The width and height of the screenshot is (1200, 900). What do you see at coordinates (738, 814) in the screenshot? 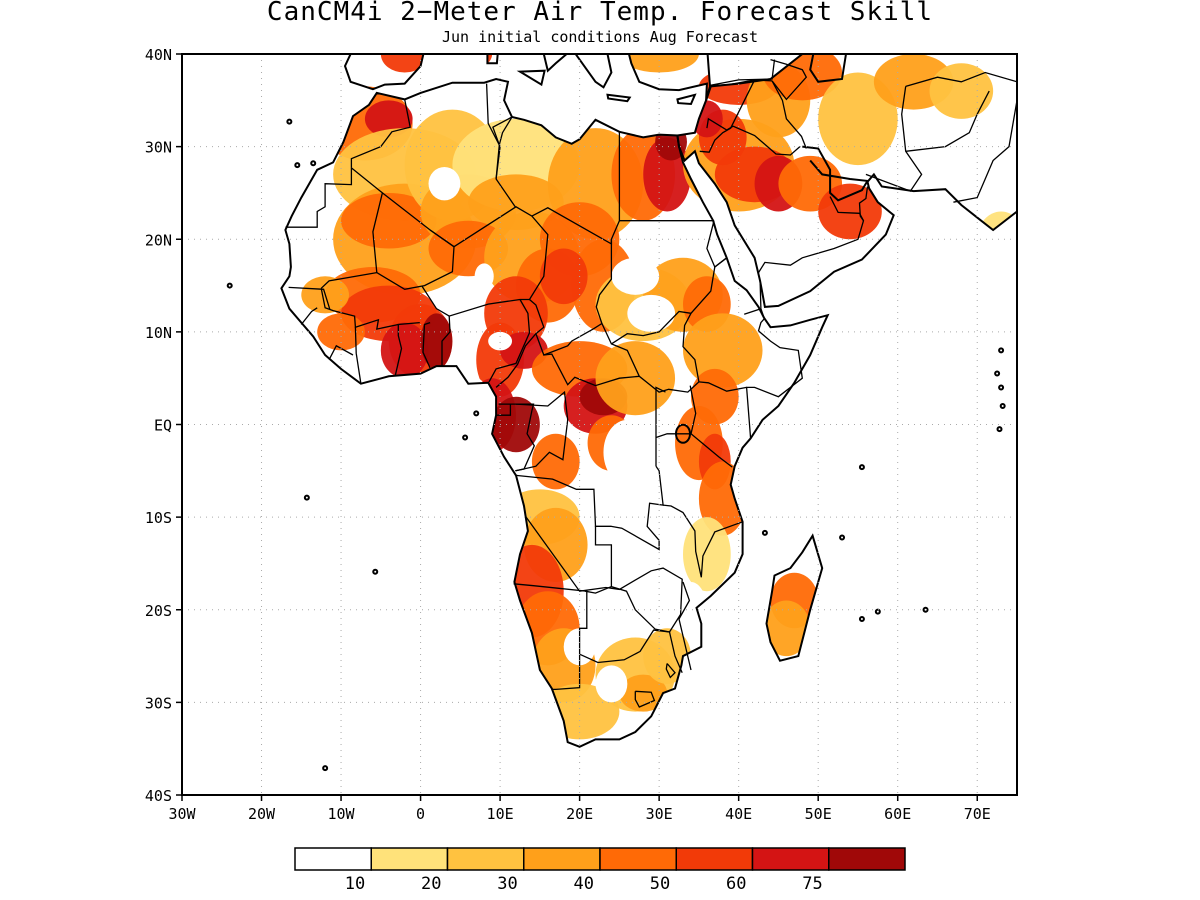
I see `x-tick-label: 40E` at bounding box center [738, 814].